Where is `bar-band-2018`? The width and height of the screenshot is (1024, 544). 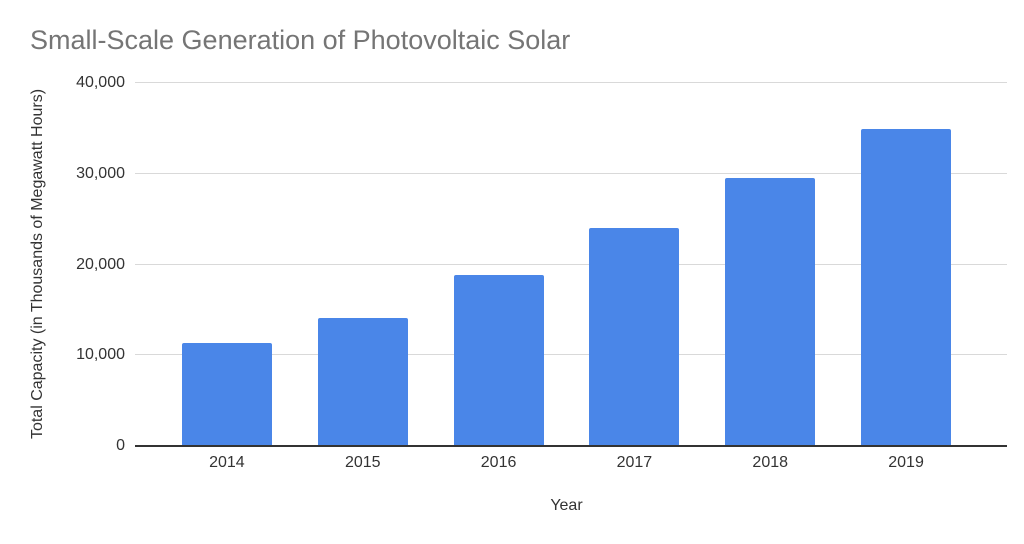
bar-band-2018 is located at coordinates (770, 264).